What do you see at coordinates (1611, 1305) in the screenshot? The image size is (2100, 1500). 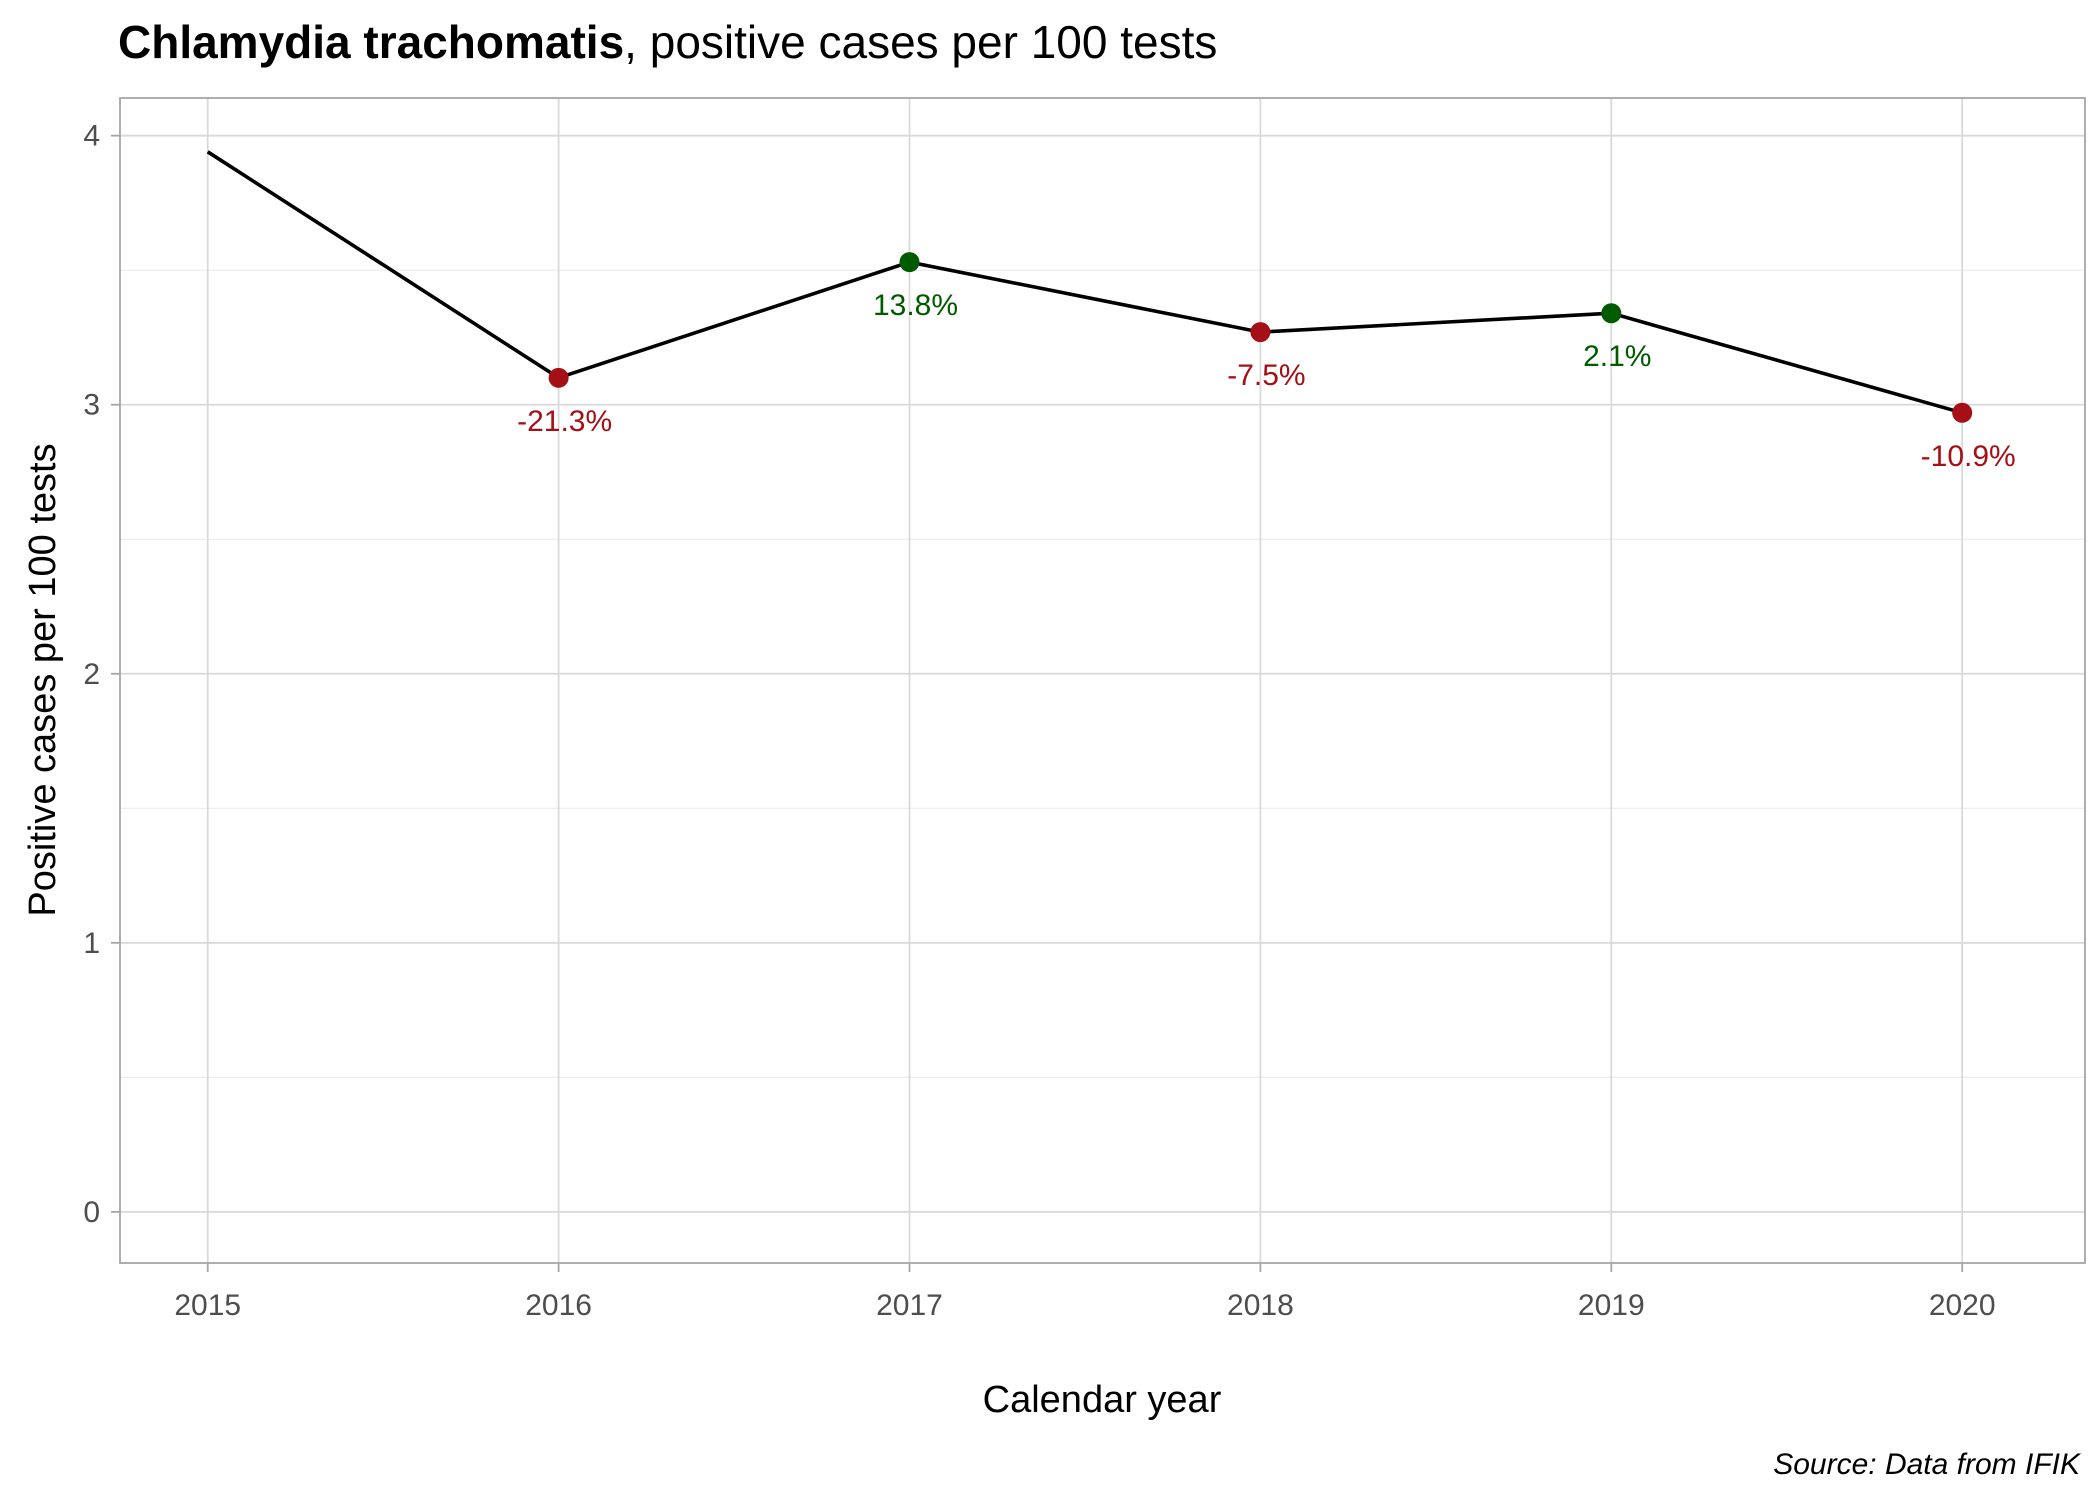 I see `x-tick-label: 2019` at bounding box center [1611, 1305].